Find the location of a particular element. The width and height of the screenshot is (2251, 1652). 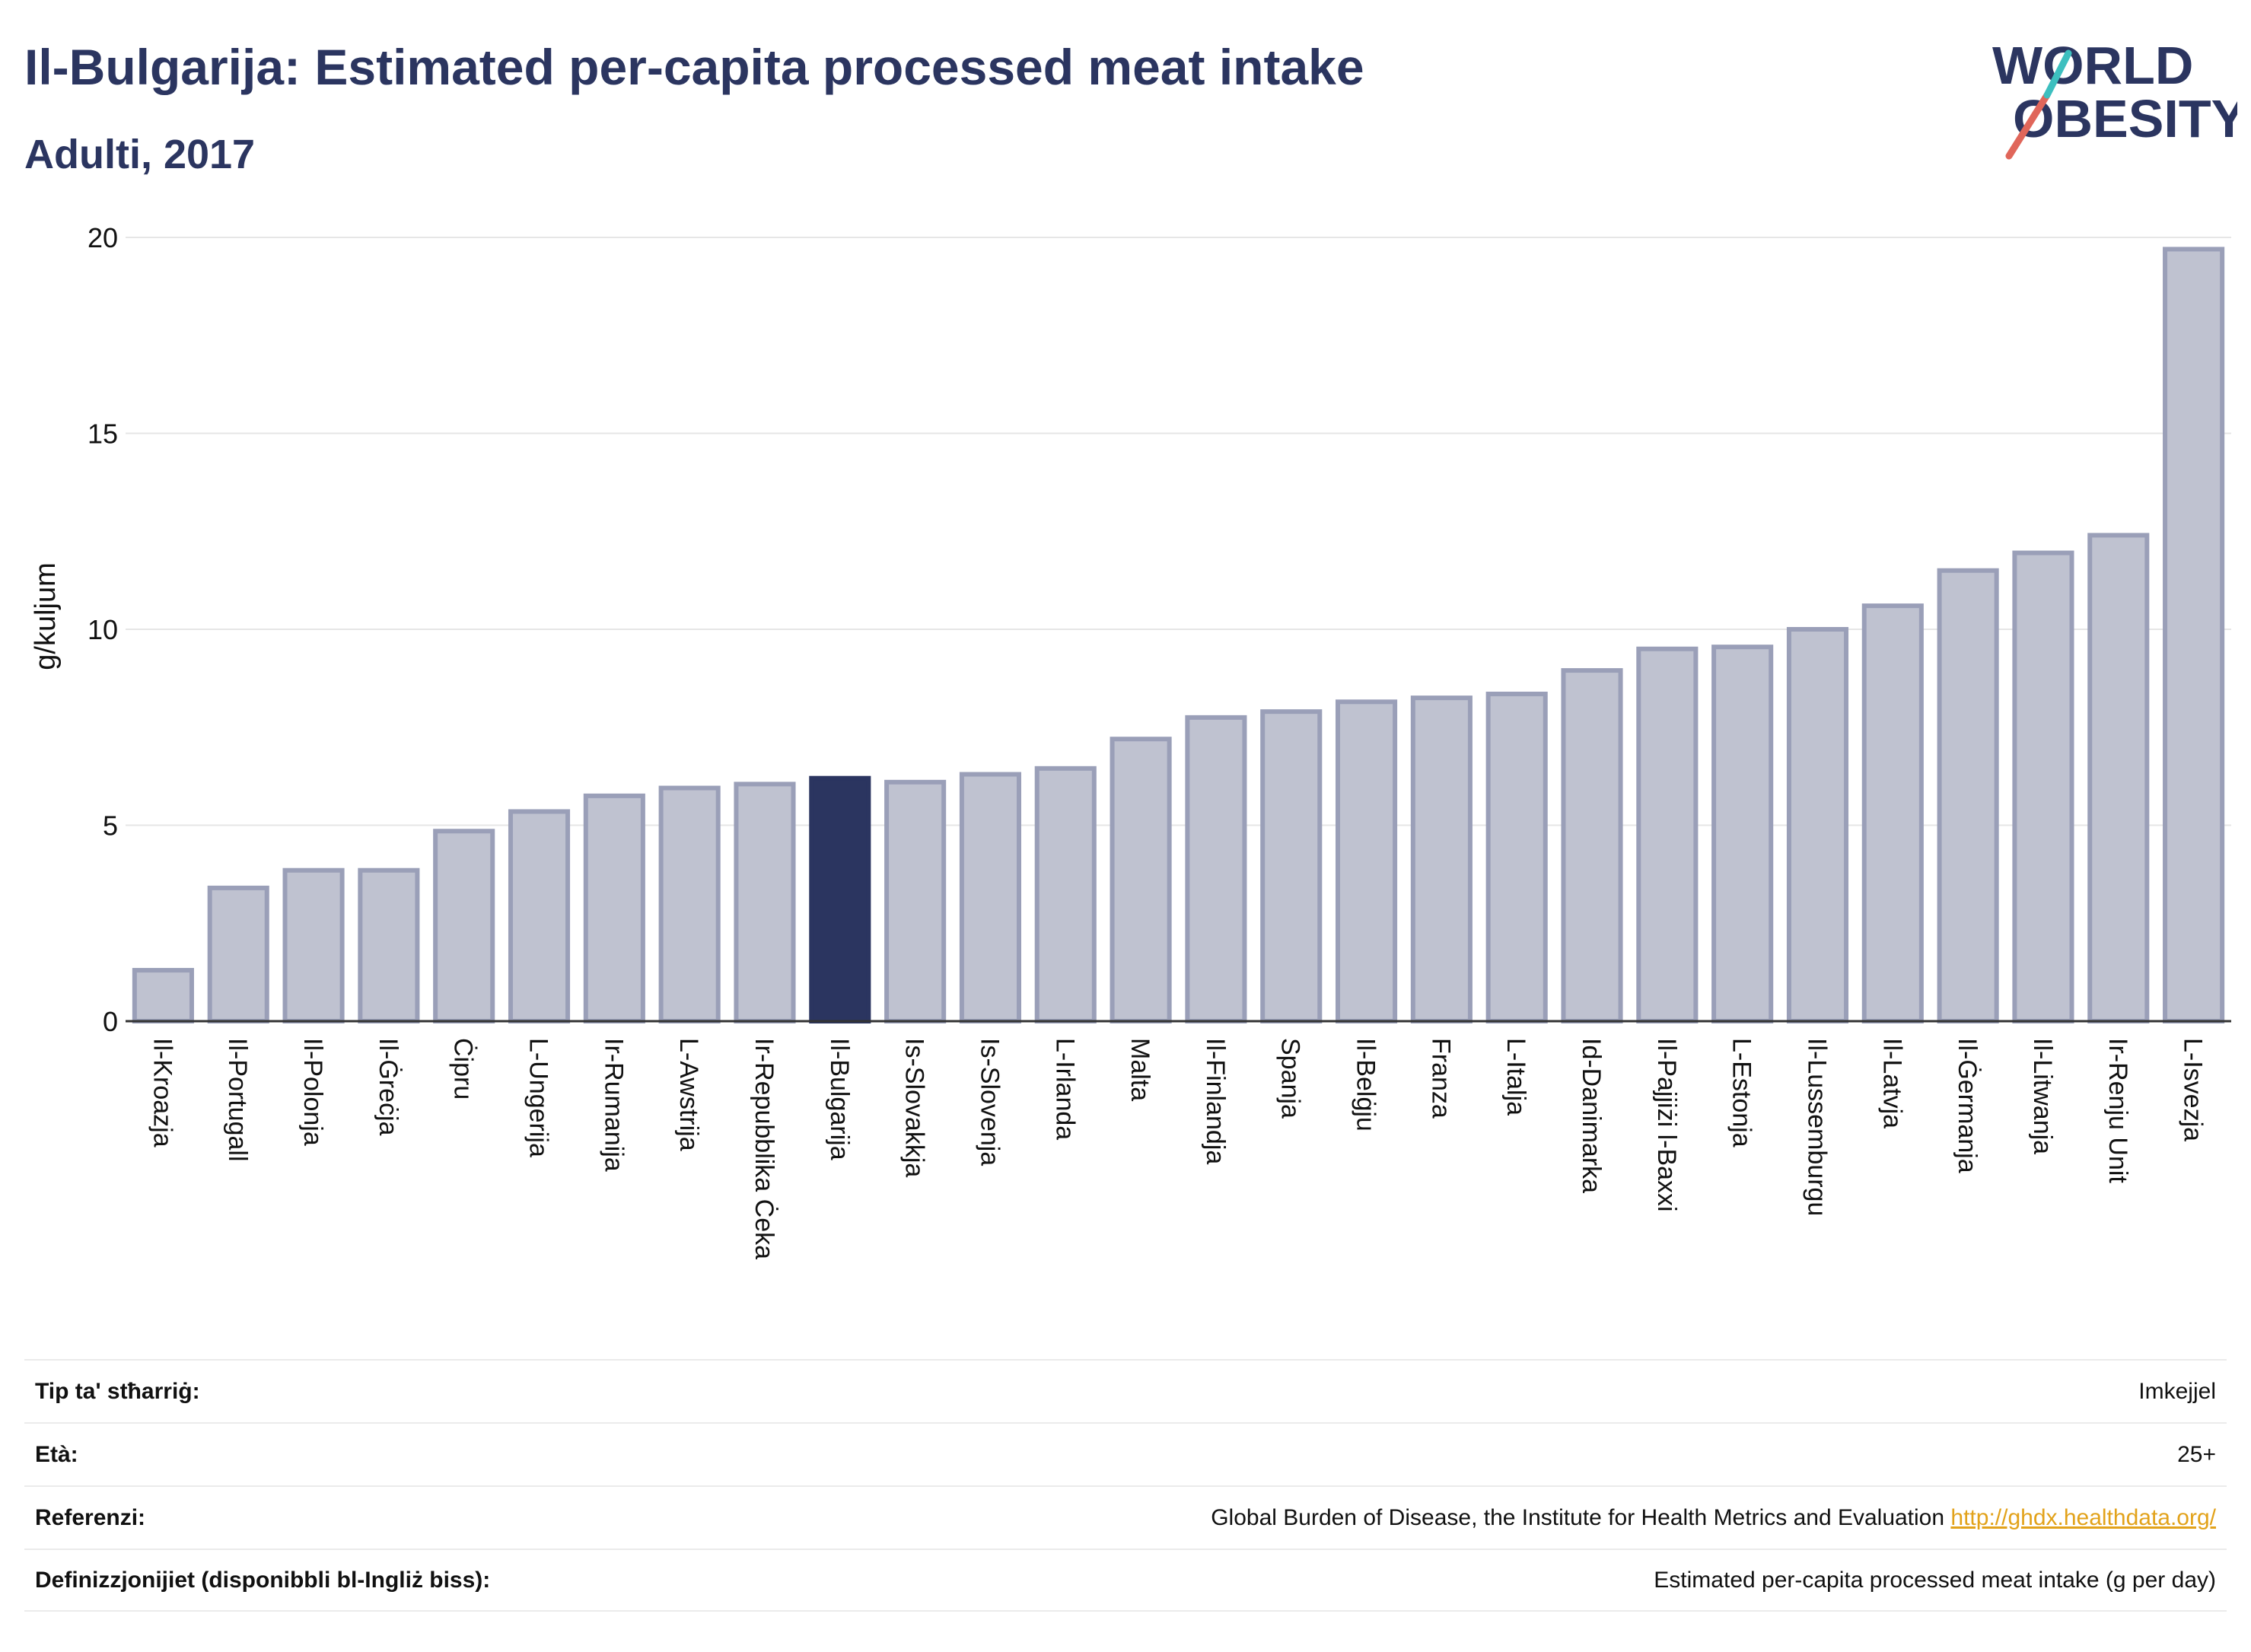

x-tick-label: Il-Ġreċja is located at coordinates (388, 1087).